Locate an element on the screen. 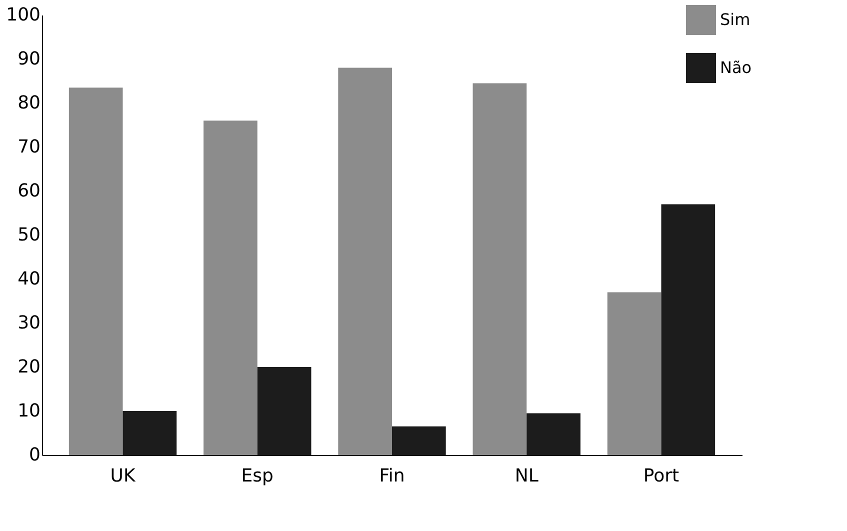 This screenshot has height=531, width=847. y-tick-label: 80 is located at coordinates (29, 103).